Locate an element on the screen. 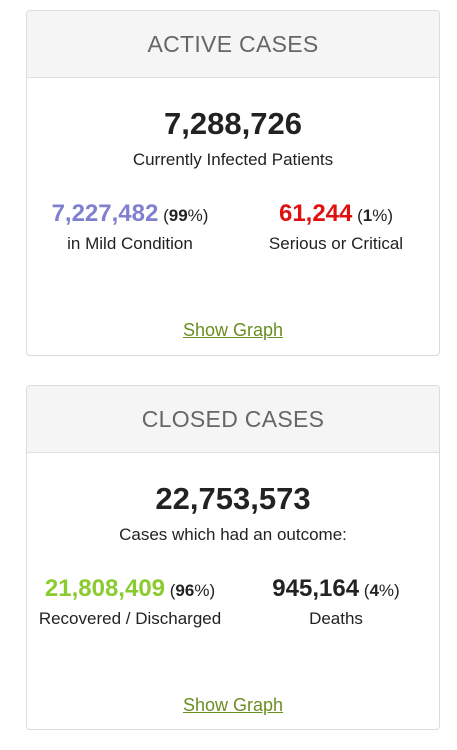 The width and height of the screenshot is (457, 750). mild-condition-block: 7,227,482 (99%) in Mild Condition is located at coordinates (130, 227).